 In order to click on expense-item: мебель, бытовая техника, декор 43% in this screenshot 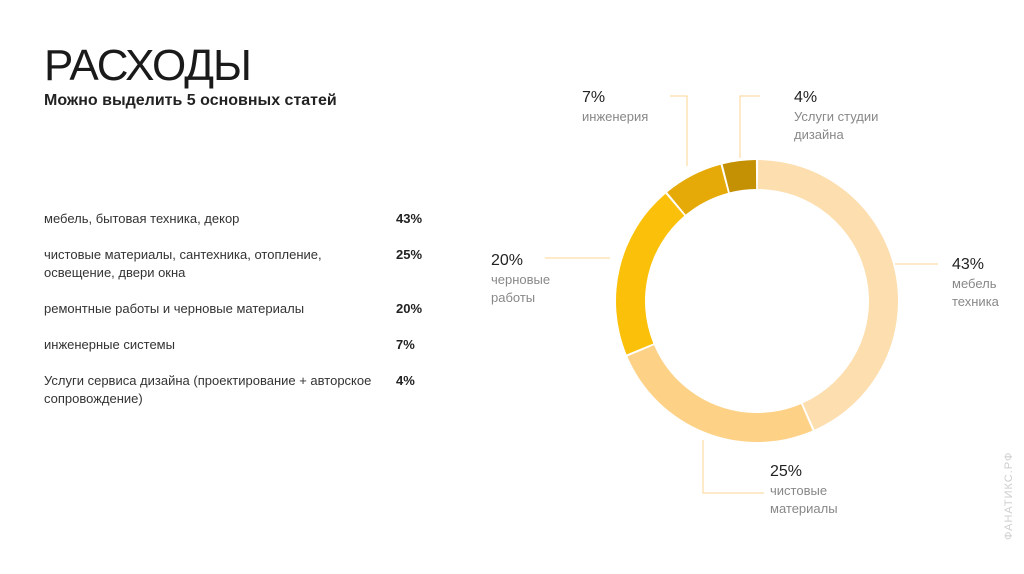, I will do `click(239, 228)`.